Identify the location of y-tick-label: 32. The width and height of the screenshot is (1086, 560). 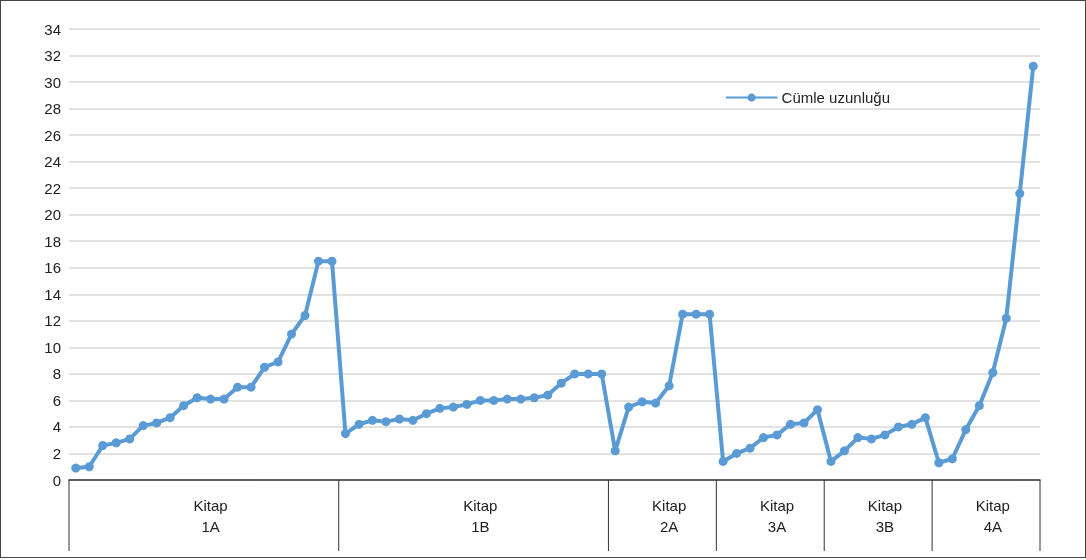
(52, 56).